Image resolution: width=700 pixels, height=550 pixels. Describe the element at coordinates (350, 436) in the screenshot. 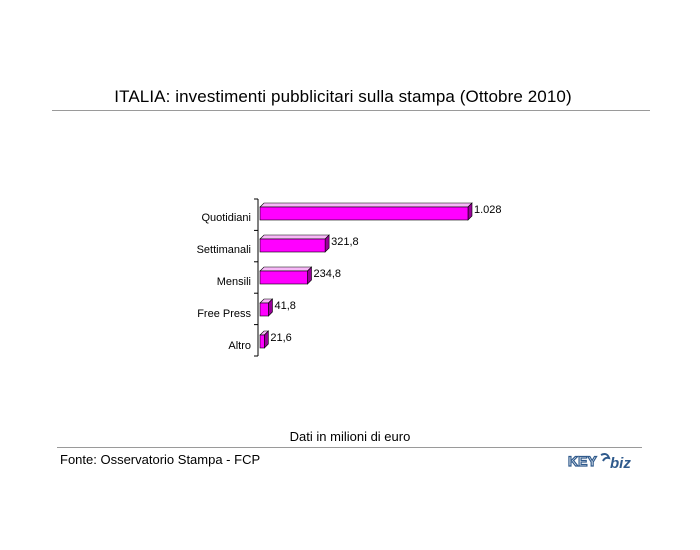

I see `unit-note: Dati in milioni di euro` at that location.